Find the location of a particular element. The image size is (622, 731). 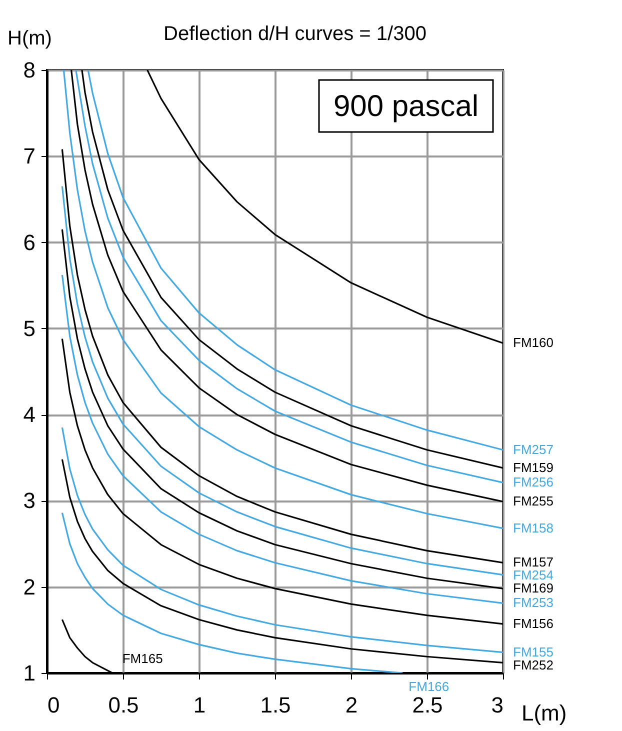

x-tick-label: 3 is located at coordinates (497, 705).